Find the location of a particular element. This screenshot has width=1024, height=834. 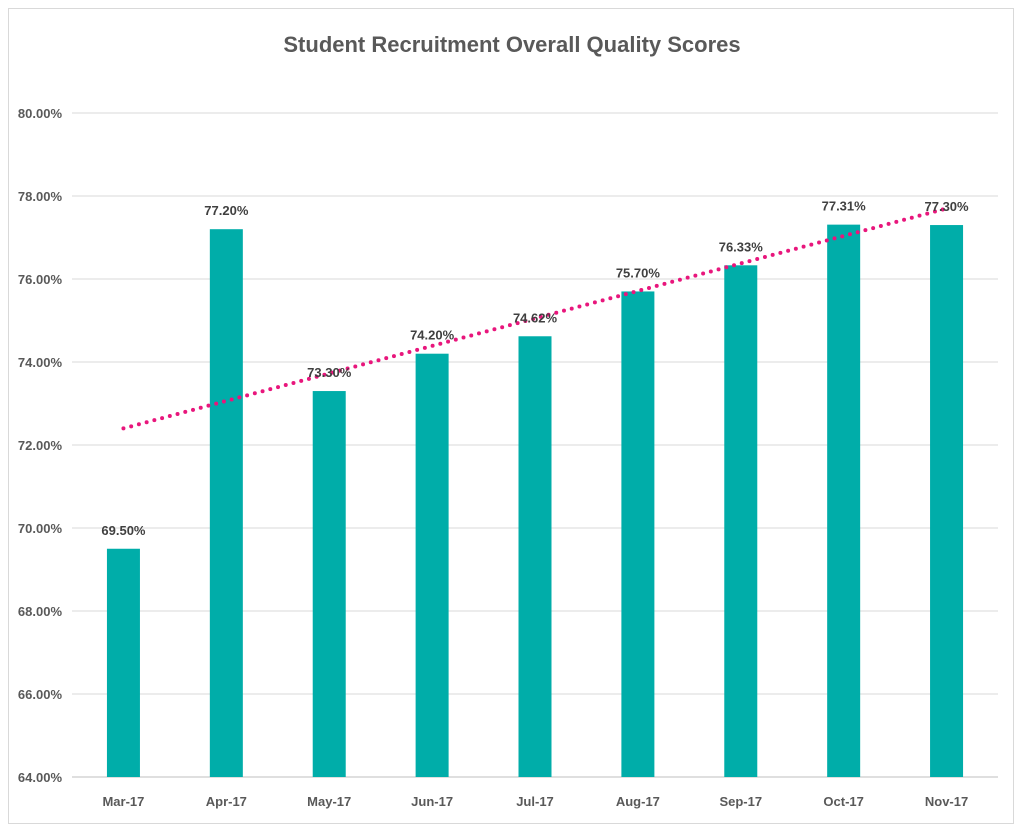

x-tick-label: Apr-17 is located at coordinates (226, 801).